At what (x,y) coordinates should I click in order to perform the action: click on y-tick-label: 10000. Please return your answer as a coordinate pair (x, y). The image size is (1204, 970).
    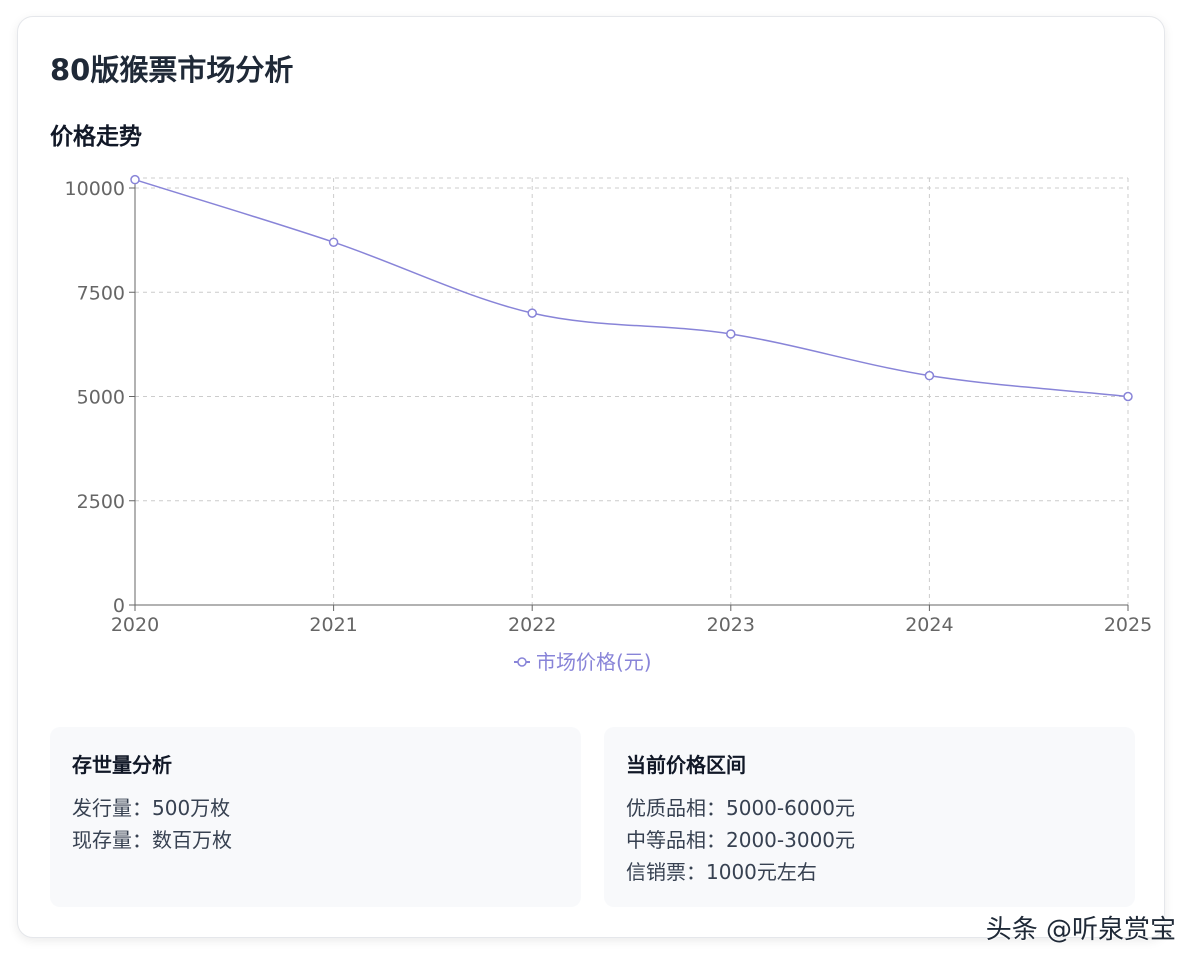
    Looking at the image, I should click on (95, 189).